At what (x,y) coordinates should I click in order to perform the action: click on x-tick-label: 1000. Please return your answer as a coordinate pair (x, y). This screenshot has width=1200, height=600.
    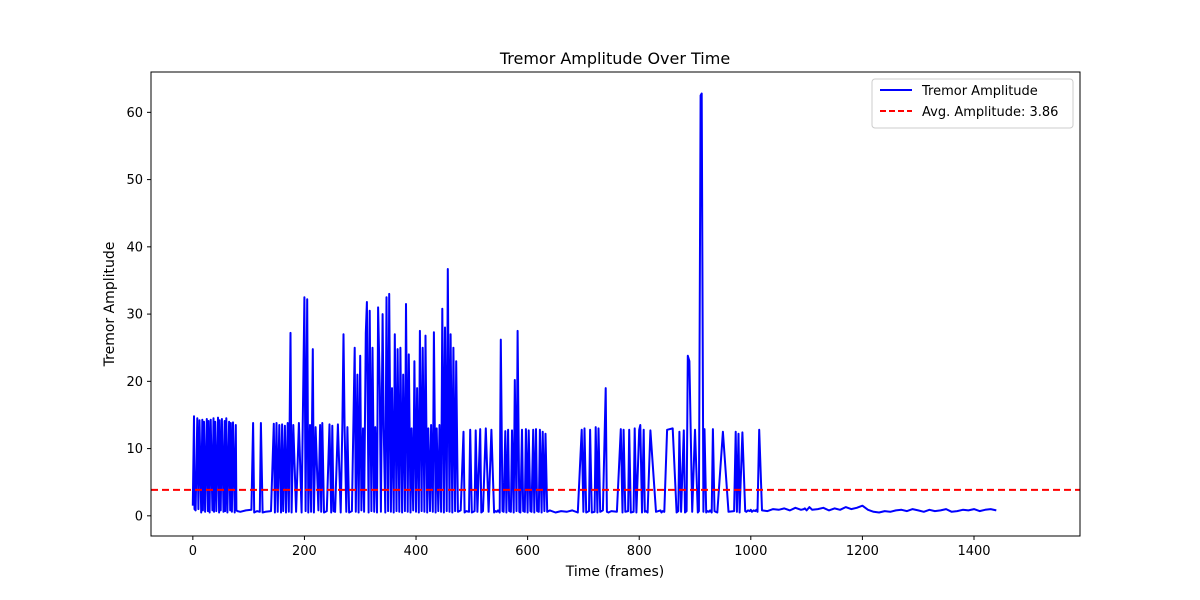
    Looking at the image, I should click on (750, 551).